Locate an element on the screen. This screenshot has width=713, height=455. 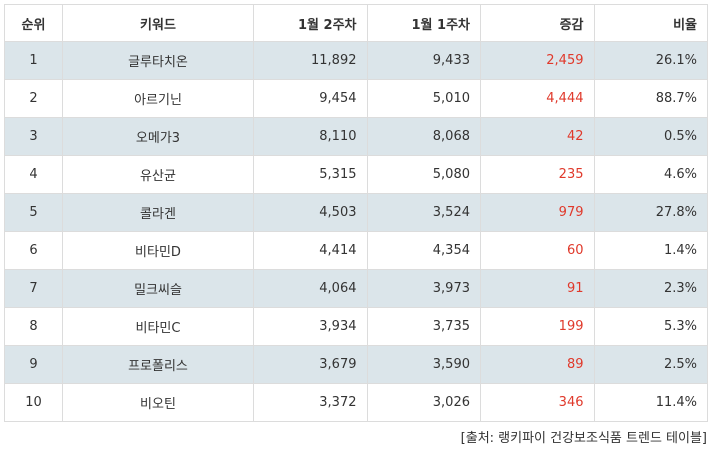
rank-cell: 8 is located at coordinates (33, 326).